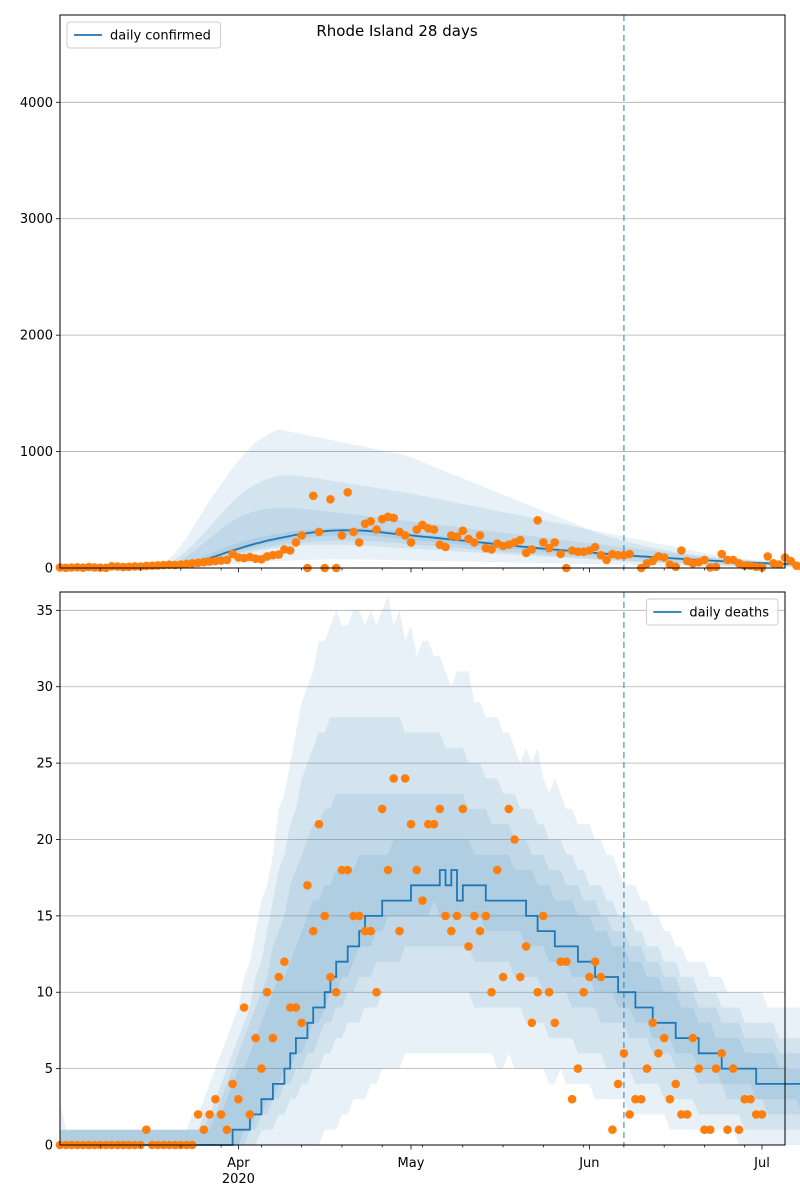  What do you see at coordinates (49, 1146) in the screenshot?
I see `y-tick-label: 0` at bounding box center [49, 1146].